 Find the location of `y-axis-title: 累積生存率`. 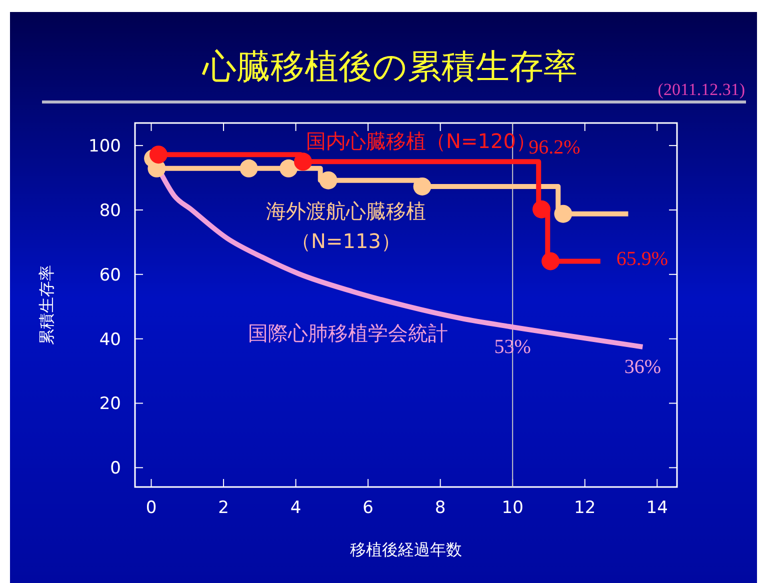

y-axis-title: 累積生存率 is located at coordinates (46, 305).